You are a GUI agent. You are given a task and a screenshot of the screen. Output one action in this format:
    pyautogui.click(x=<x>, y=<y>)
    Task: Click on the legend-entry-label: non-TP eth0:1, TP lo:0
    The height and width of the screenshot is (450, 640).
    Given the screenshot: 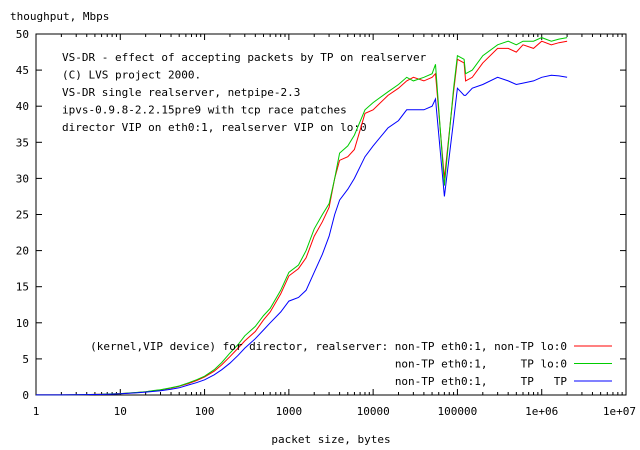 What is the action you would take?
    pyautogui.click(x=481, y=364)
    